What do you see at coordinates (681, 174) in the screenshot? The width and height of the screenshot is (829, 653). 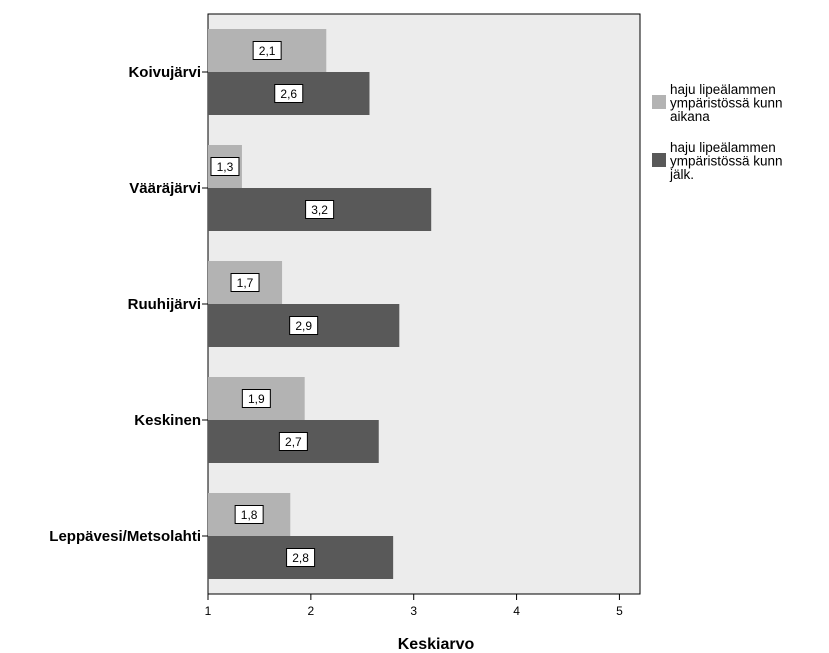 I see `legend-label: jälk.` at bounding box center [681, 174].